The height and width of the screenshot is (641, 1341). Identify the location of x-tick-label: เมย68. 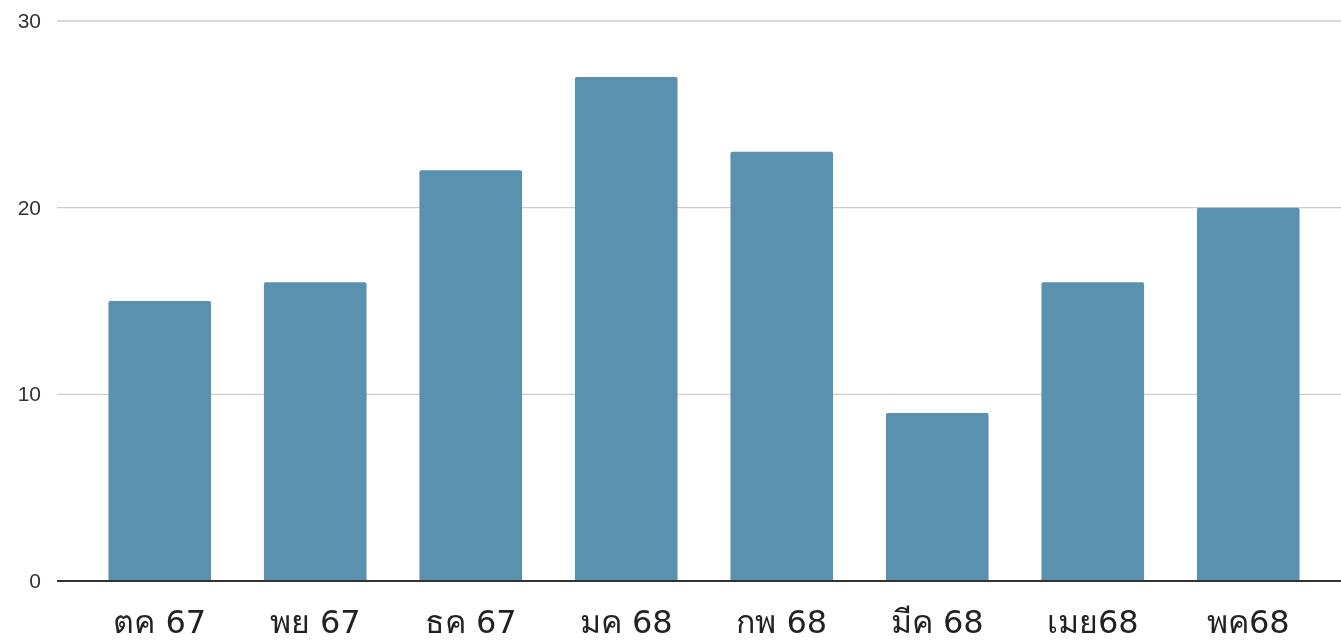
(1092, 622).